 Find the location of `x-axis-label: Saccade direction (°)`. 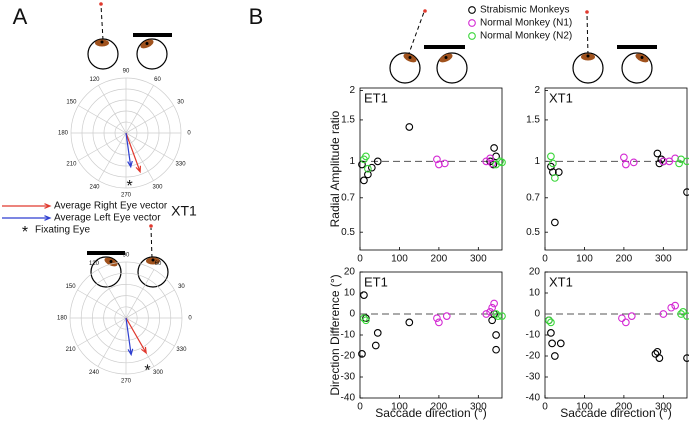

x-axis-label: Saccade direction (°) is located at coordinates (431, 413).